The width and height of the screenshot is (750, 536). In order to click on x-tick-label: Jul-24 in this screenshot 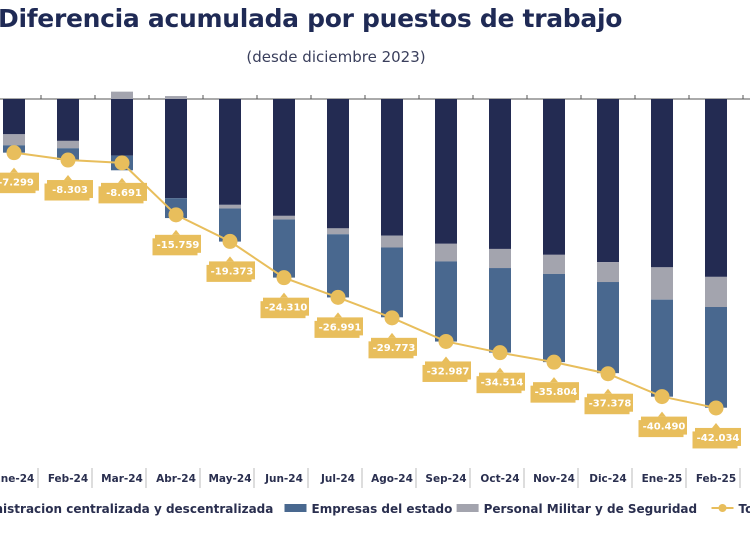, I will do `click(337, 479)`.